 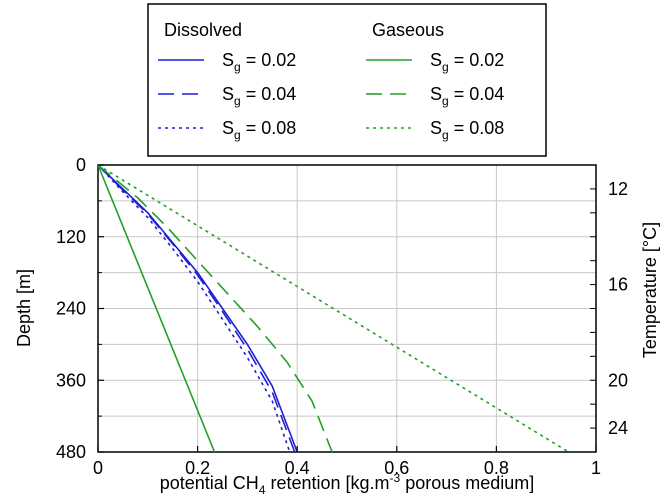 What do you see at coordinates (203, 30) in the screenshot?
I see `legend-group-title-dissolved: Dissolved` at bounding box center [203, 30].